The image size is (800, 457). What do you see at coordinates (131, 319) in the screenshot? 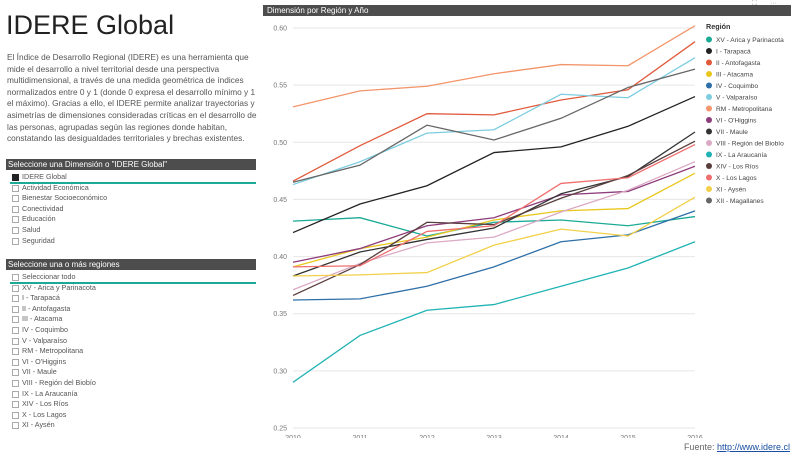
I see `region-item: III - Atacama` at bounding box center [131, 319].